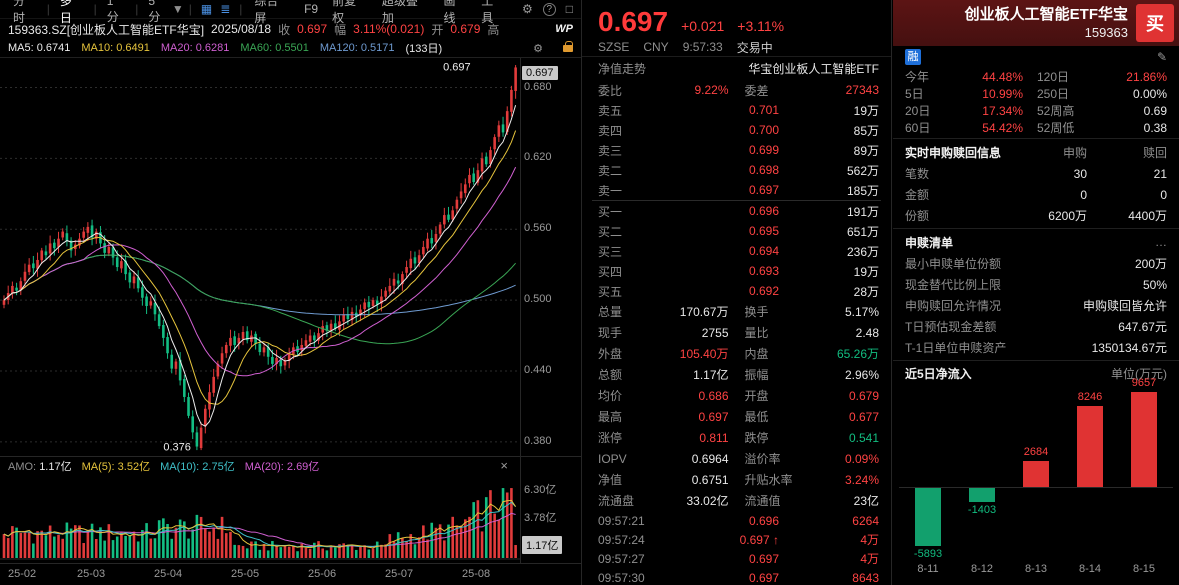 This screenshot has width=1179, height=585. What do you see at coordinates (1056, 111) in the screenshot?
I see `perf-label: 52周高` at bounding box center [1056, 111].